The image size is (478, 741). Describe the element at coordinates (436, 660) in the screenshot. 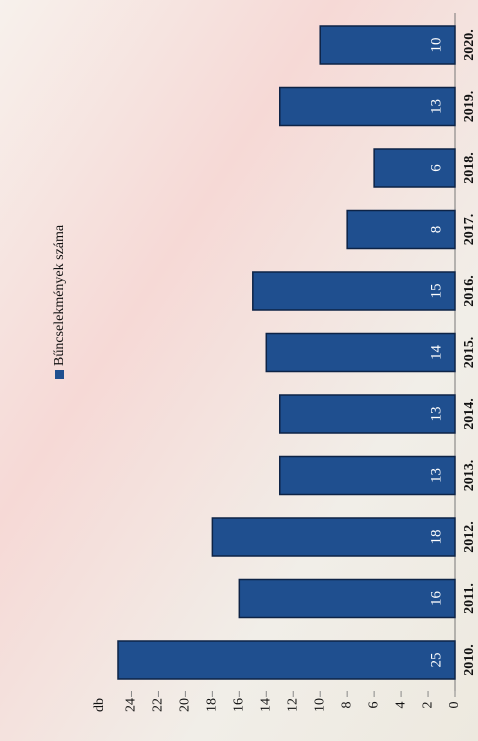

I see `value-label: 25` at that location.